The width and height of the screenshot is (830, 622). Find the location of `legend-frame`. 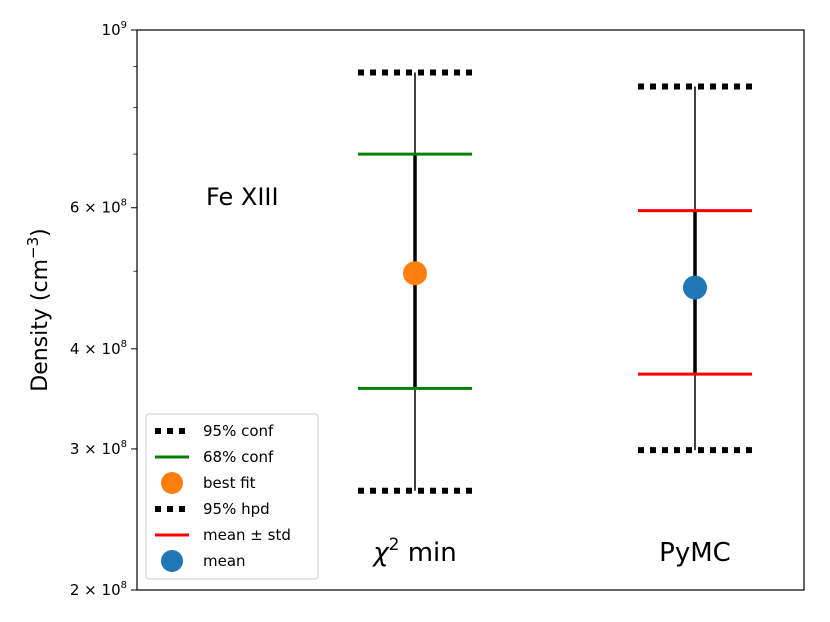

legend-frame is located at coordinates (232, 496).